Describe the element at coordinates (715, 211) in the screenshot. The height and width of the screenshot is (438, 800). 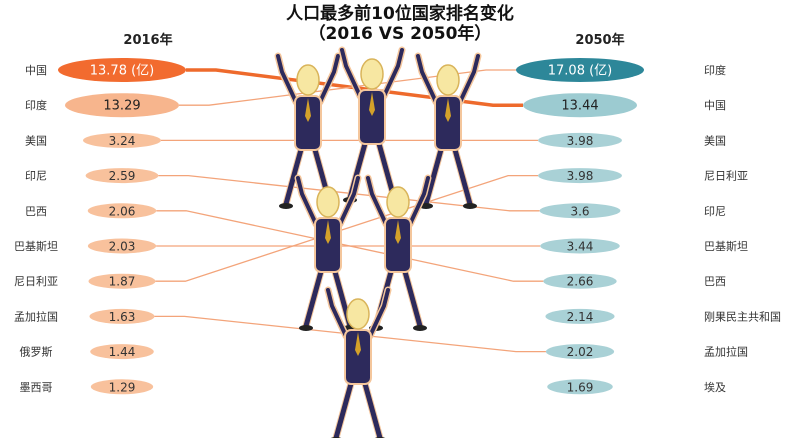
I see `right-country-label: 印尼` at that location.